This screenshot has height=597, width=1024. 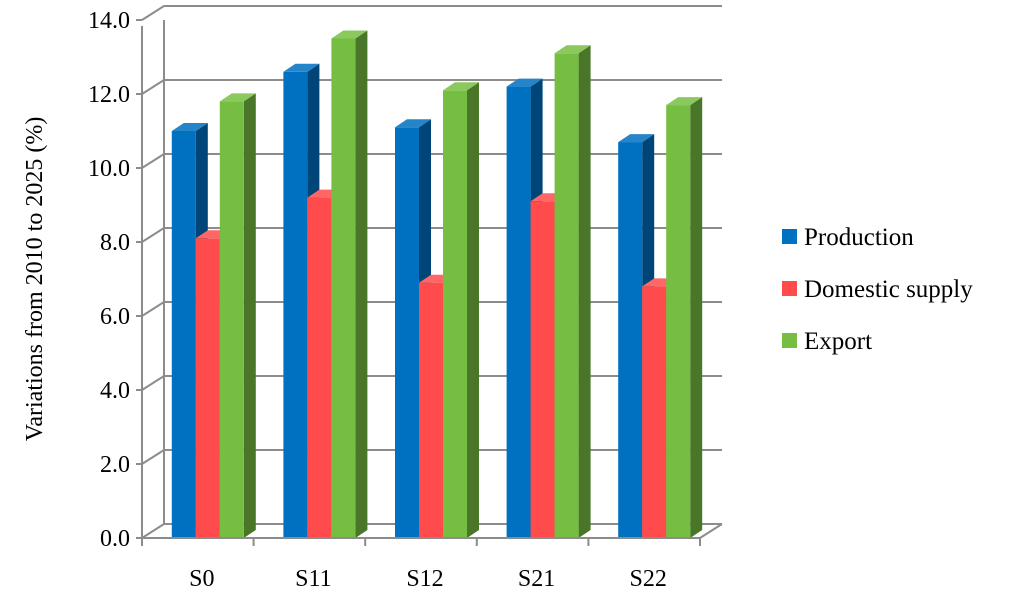 What do you see at coordinates (109, 280) in the screenshot?
I see `y-tick-labels: 0.0 2.0 4.0 6.0 8.0 10.0 12.0 14.0` at bounding box center [109, 280].